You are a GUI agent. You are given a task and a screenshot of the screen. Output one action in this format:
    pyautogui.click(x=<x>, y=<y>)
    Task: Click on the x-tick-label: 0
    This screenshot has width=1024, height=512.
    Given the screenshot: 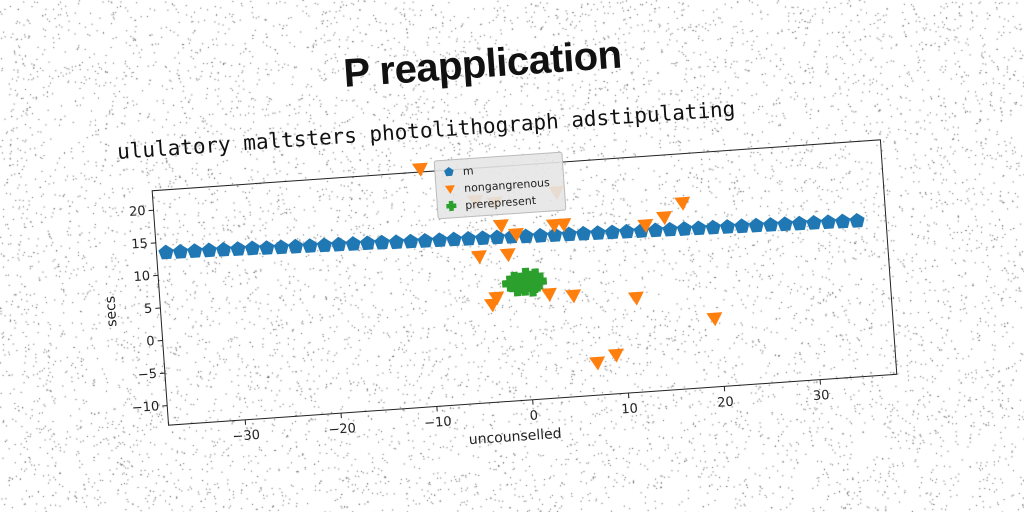 What is the action you would take?
    pyautogui.click(x=533, y=416)
    